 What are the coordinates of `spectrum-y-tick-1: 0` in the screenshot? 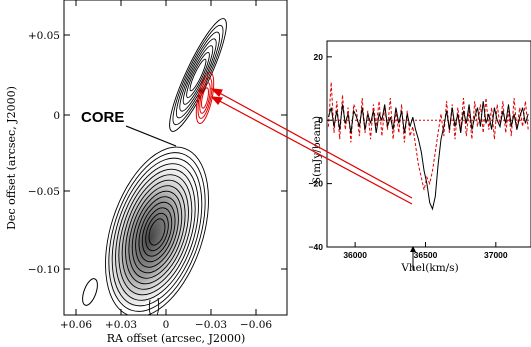 It's located at (320, 120).